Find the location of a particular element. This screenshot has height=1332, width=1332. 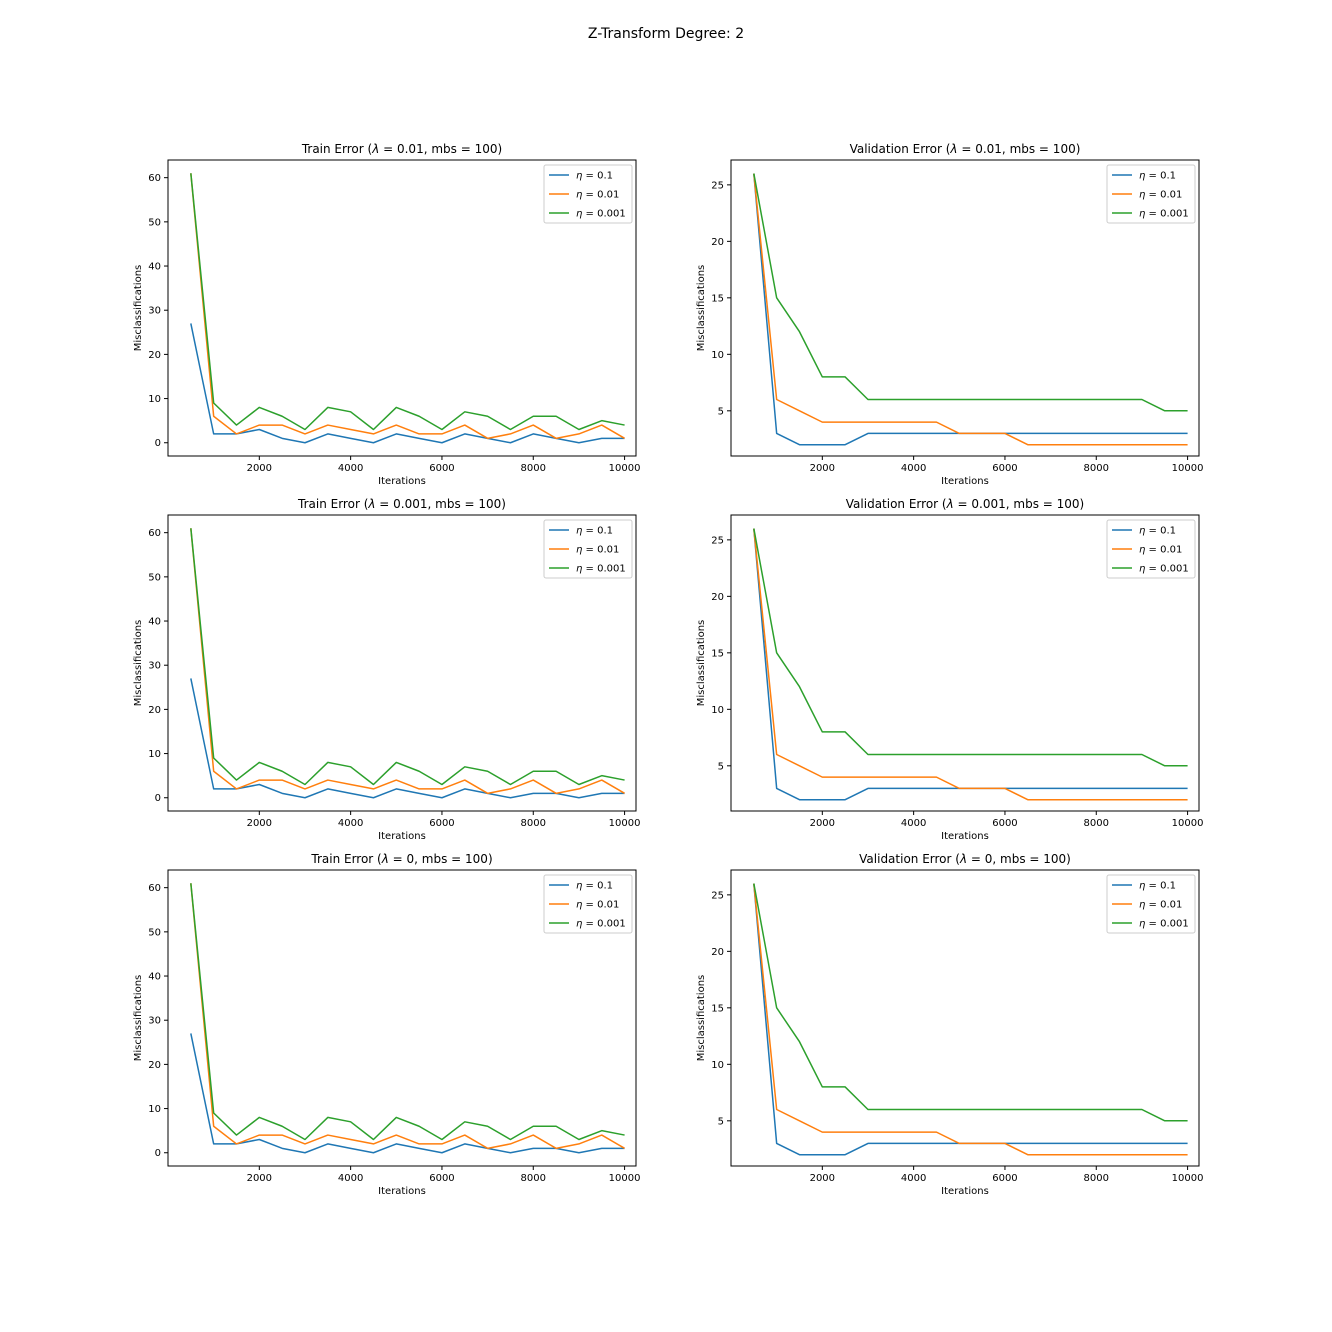

plot-title-symbol: λ is located at coordinates (950, 504).